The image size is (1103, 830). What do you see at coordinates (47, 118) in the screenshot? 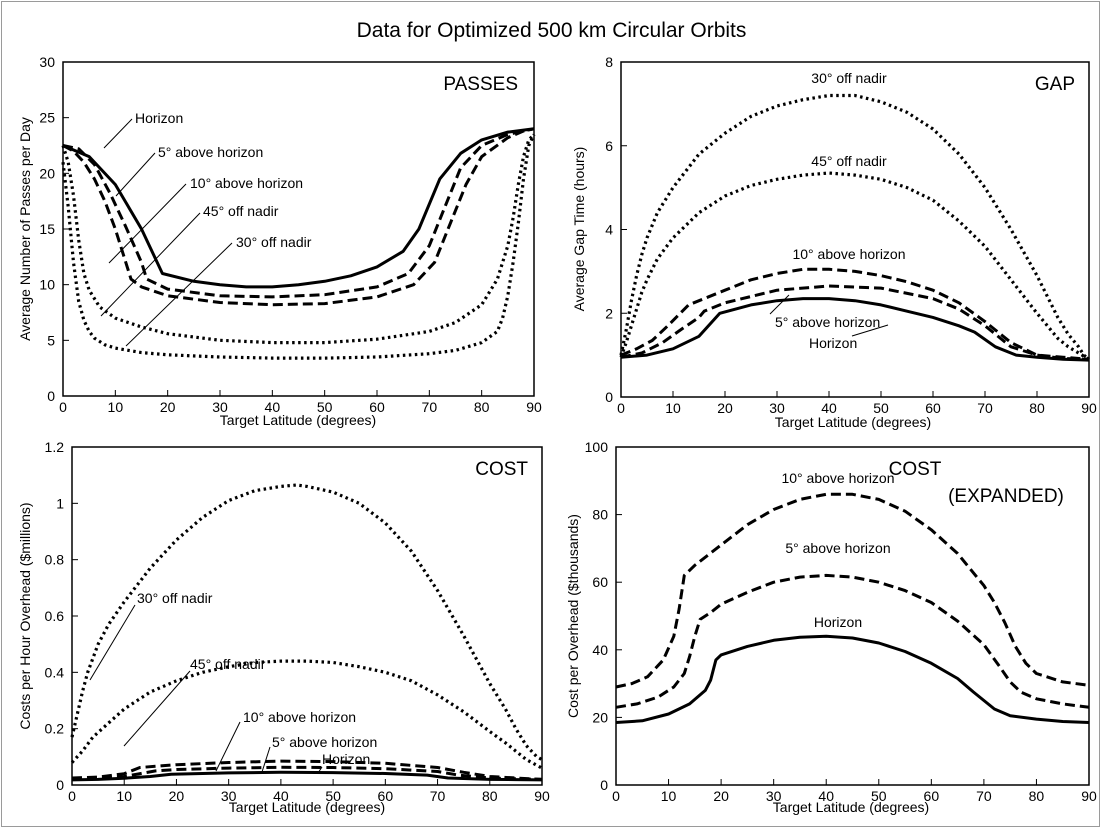
I see `y-tick-label: 25` at bounding box center [47, 118].